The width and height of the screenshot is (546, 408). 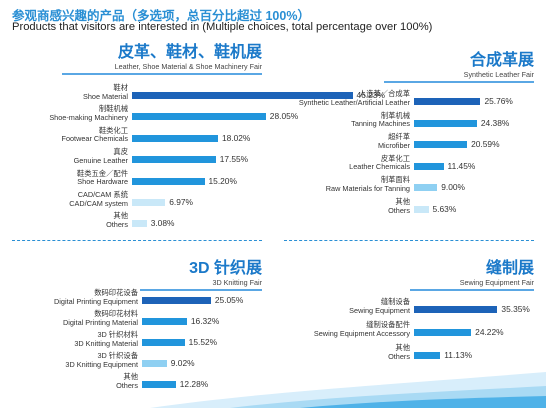 What do you see at coordinates (379, 167) in the screenshot?
I see `category-label-en: Leather Chemicals` at bounding box center [379, 167].